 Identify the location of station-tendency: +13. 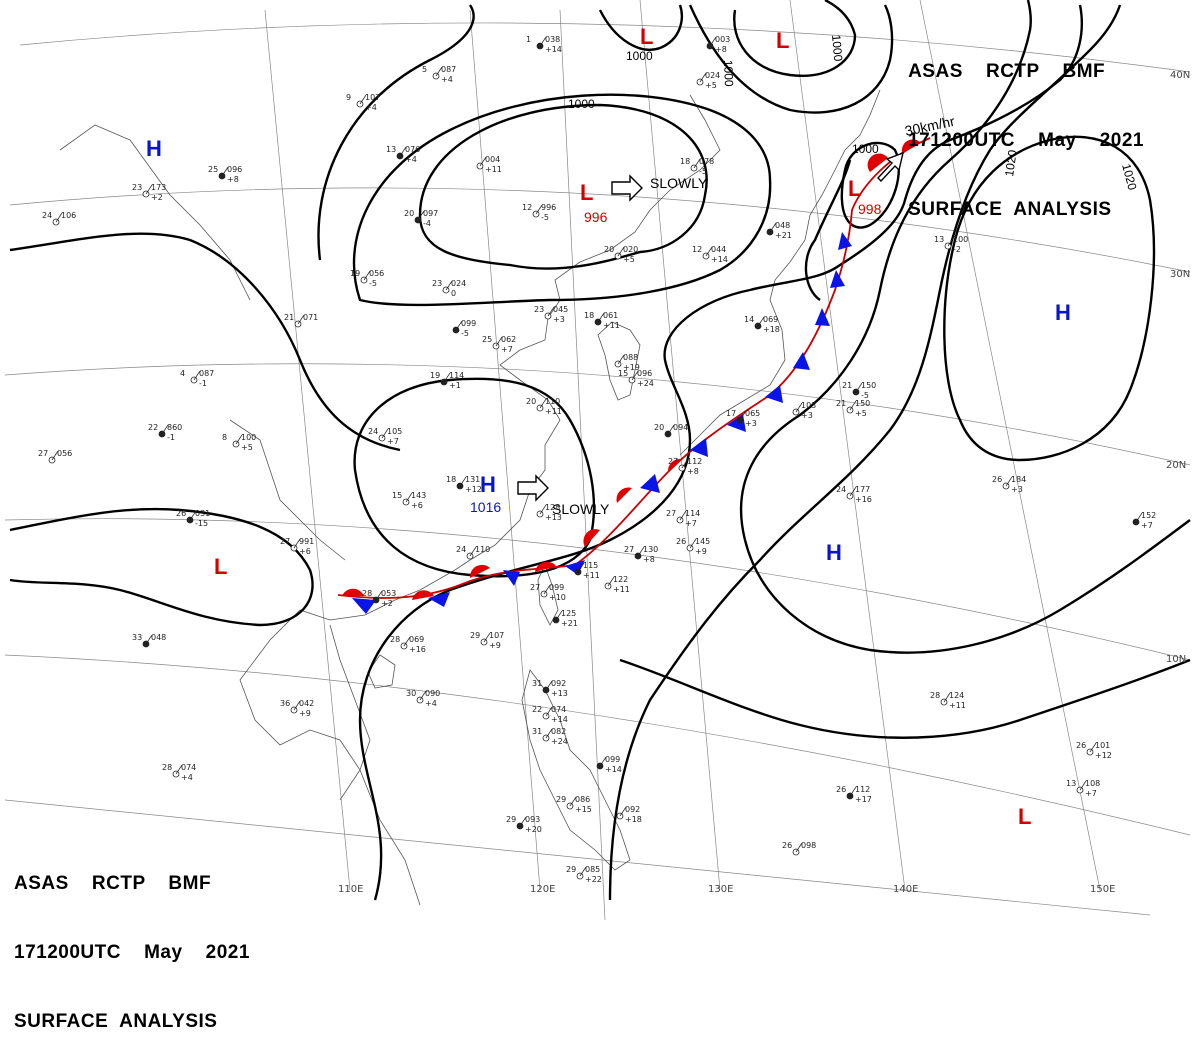
(553, 517).